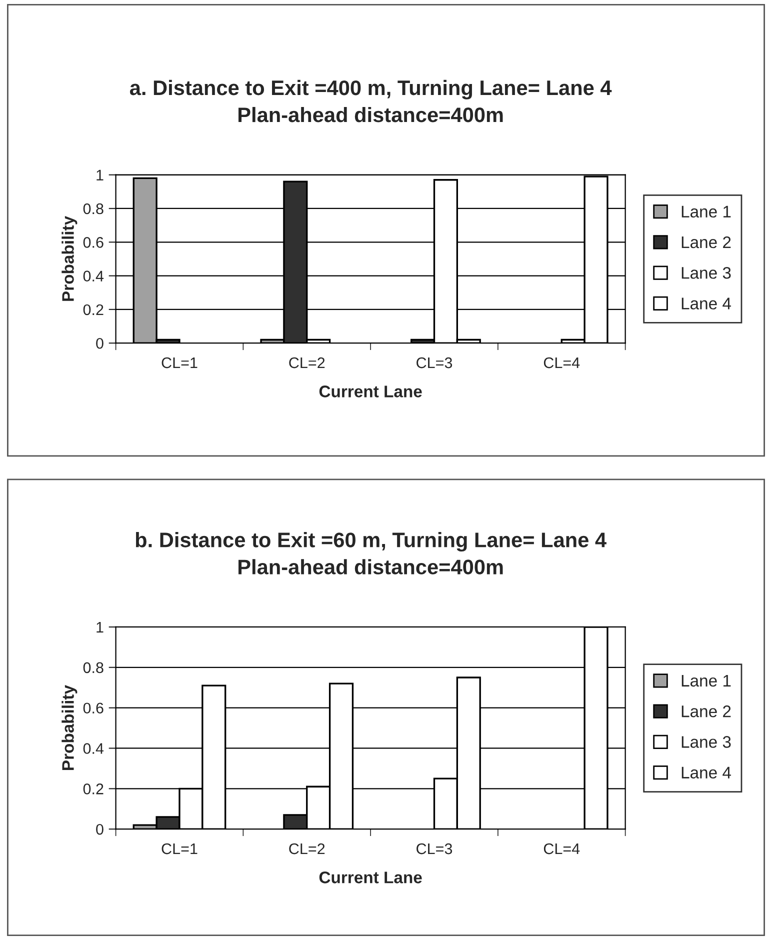 The width and height of the screenshot is (772, 940). What do you see at coordinates (371, 553) in the screenshot?
I see `chart-title: b. Distance to Exit =60 m, Turning Lane= Lane 4 Plan-ahead distance=400m` at bounding box center [371, 553].